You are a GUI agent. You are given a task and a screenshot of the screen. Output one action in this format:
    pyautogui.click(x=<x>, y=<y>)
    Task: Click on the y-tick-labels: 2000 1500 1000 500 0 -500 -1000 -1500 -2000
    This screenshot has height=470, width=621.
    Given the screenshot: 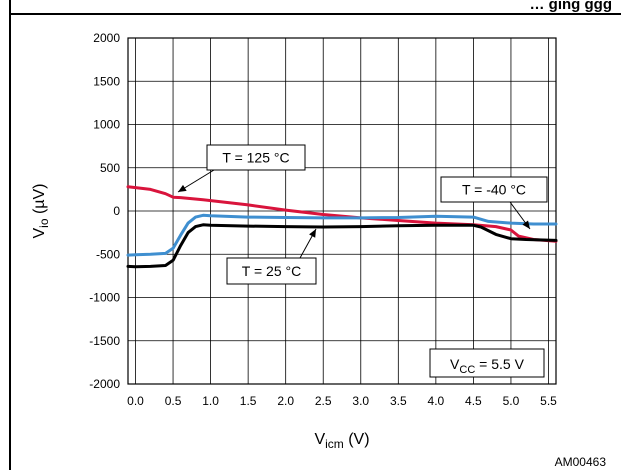 What is the action you would take?
    pyautogui.click(x=104, y=211)
    